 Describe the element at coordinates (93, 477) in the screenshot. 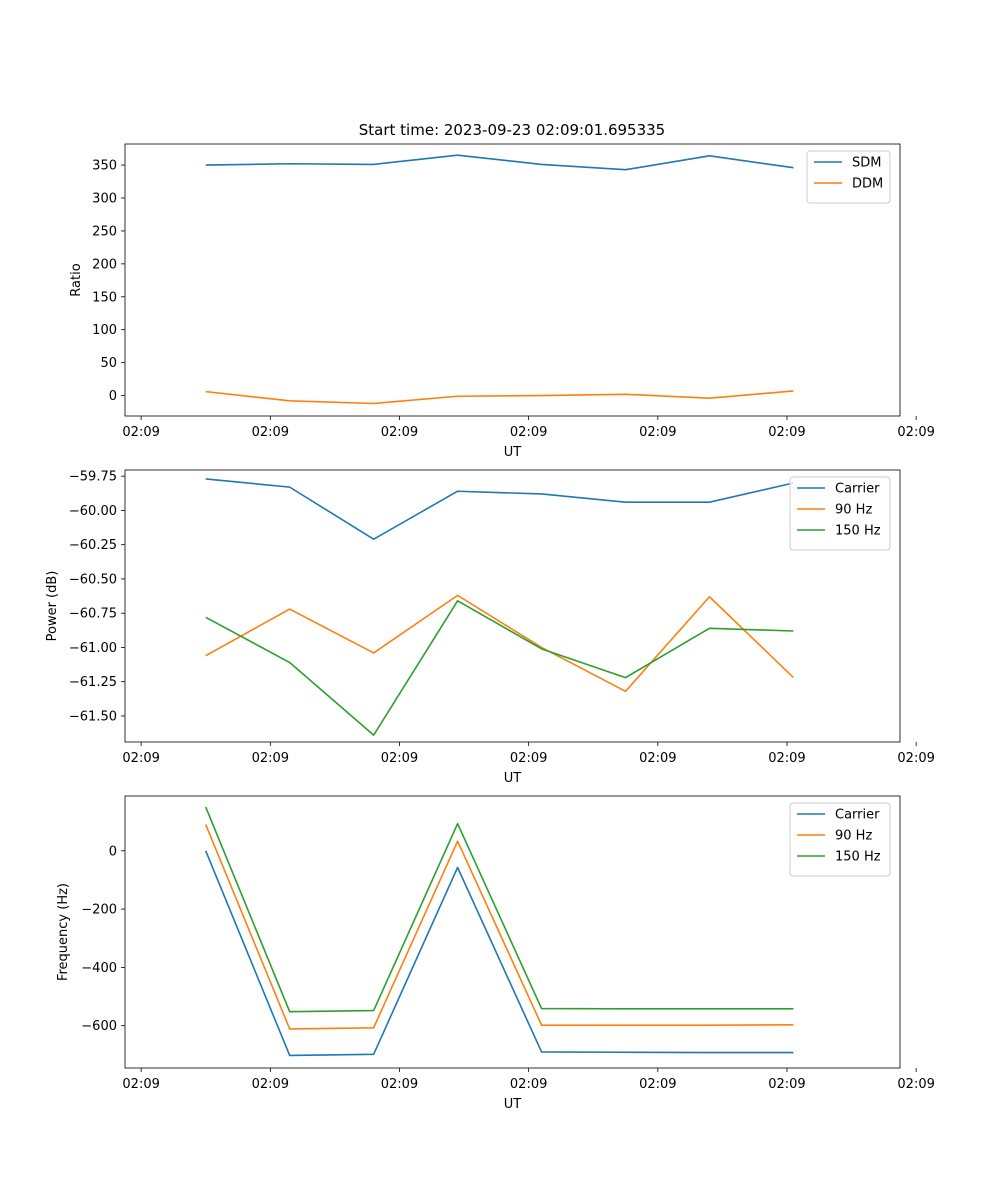

I see `y-tick-label: −59.75` at that location.